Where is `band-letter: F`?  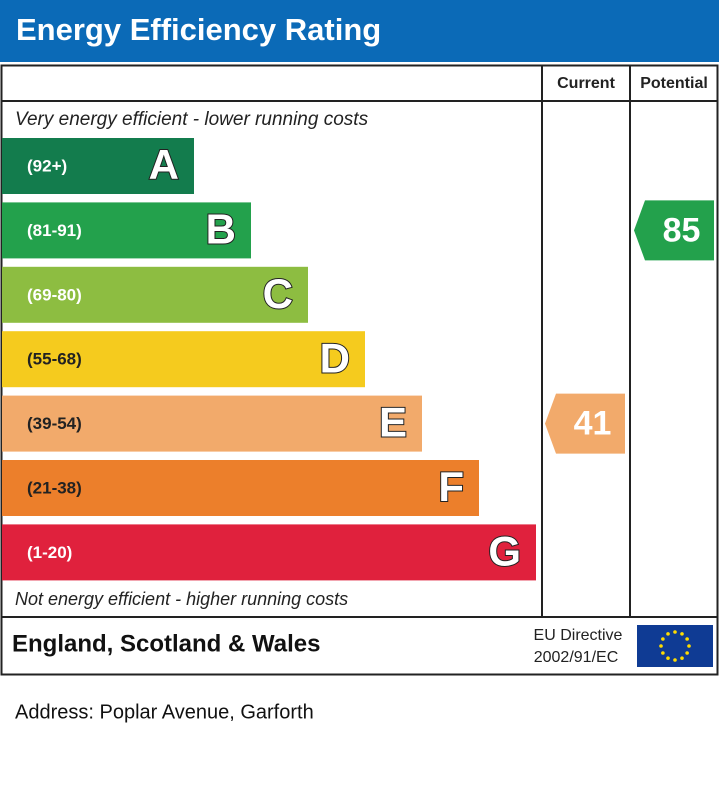 band-letter: F is located at coordinates (451, 486).